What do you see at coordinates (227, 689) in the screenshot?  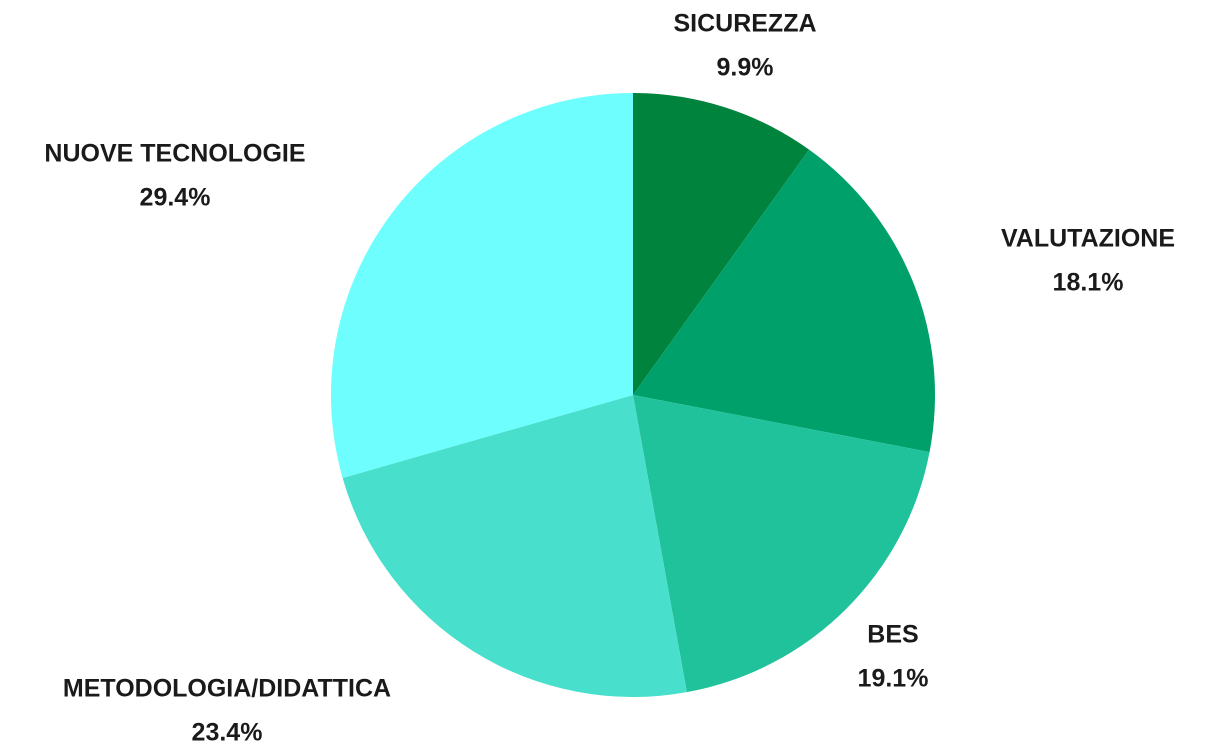 I see `slice-label: METODOLOGIA/DIDATTICA` at bounding box center [227, 689].